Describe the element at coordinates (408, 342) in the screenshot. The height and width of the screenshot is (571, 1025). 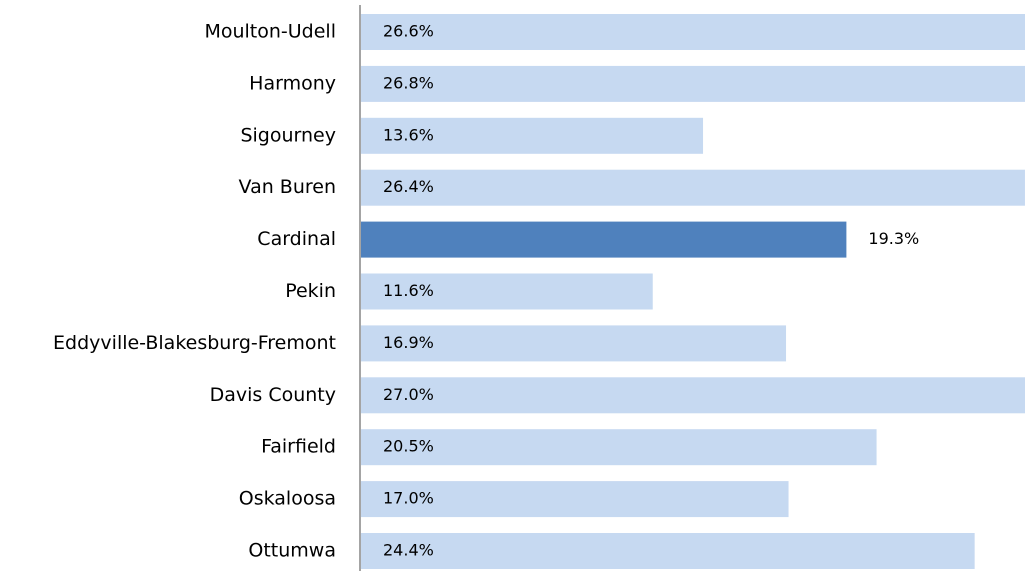
I see `value-label: 16.9%` at that location.